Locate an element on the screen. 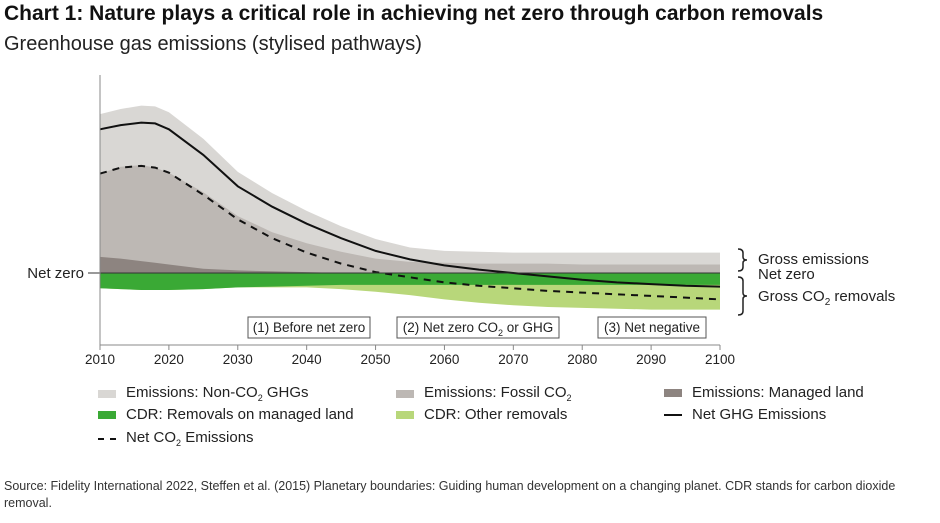  legend-swatch-net-ghg is located at coordinates (673, 414).